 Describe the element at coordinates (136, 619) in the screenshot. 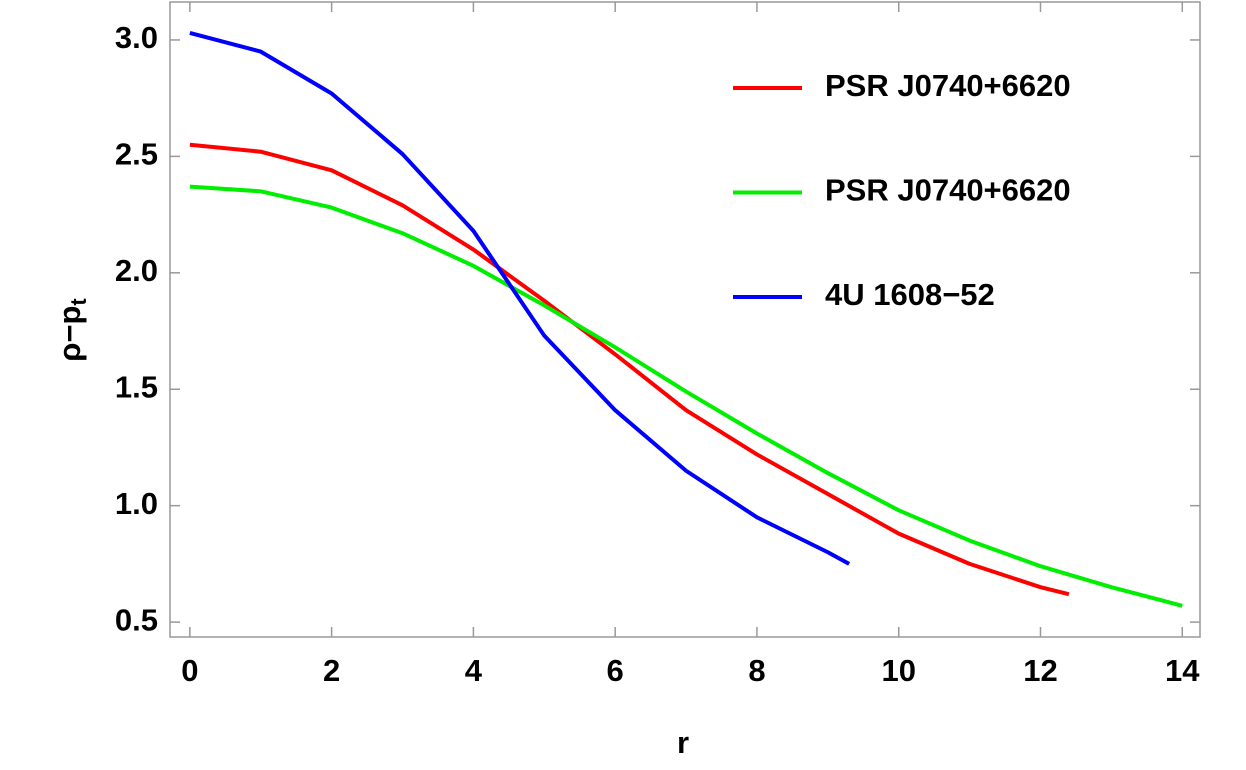

I see `y-tick-label: 0.5` at that location.